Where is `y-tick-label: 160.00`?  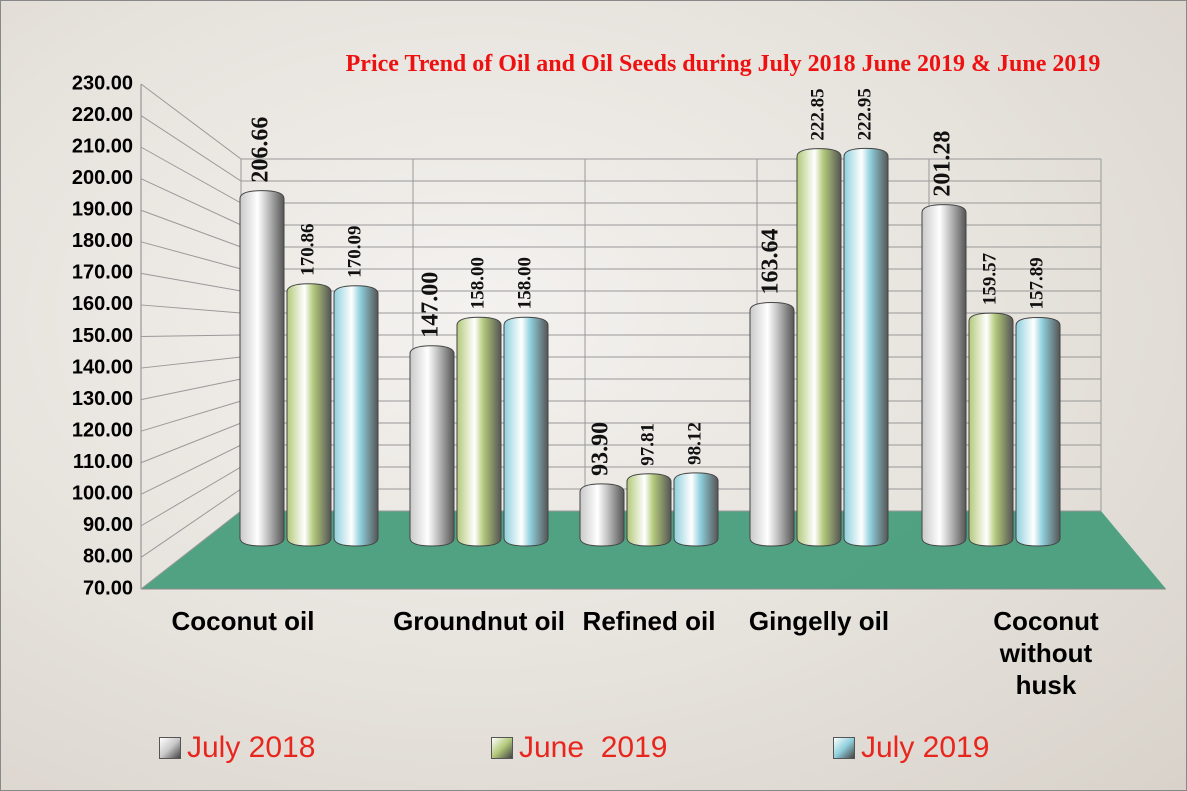
y-tick-label: 160.00 is located at coordinates (102, 304).